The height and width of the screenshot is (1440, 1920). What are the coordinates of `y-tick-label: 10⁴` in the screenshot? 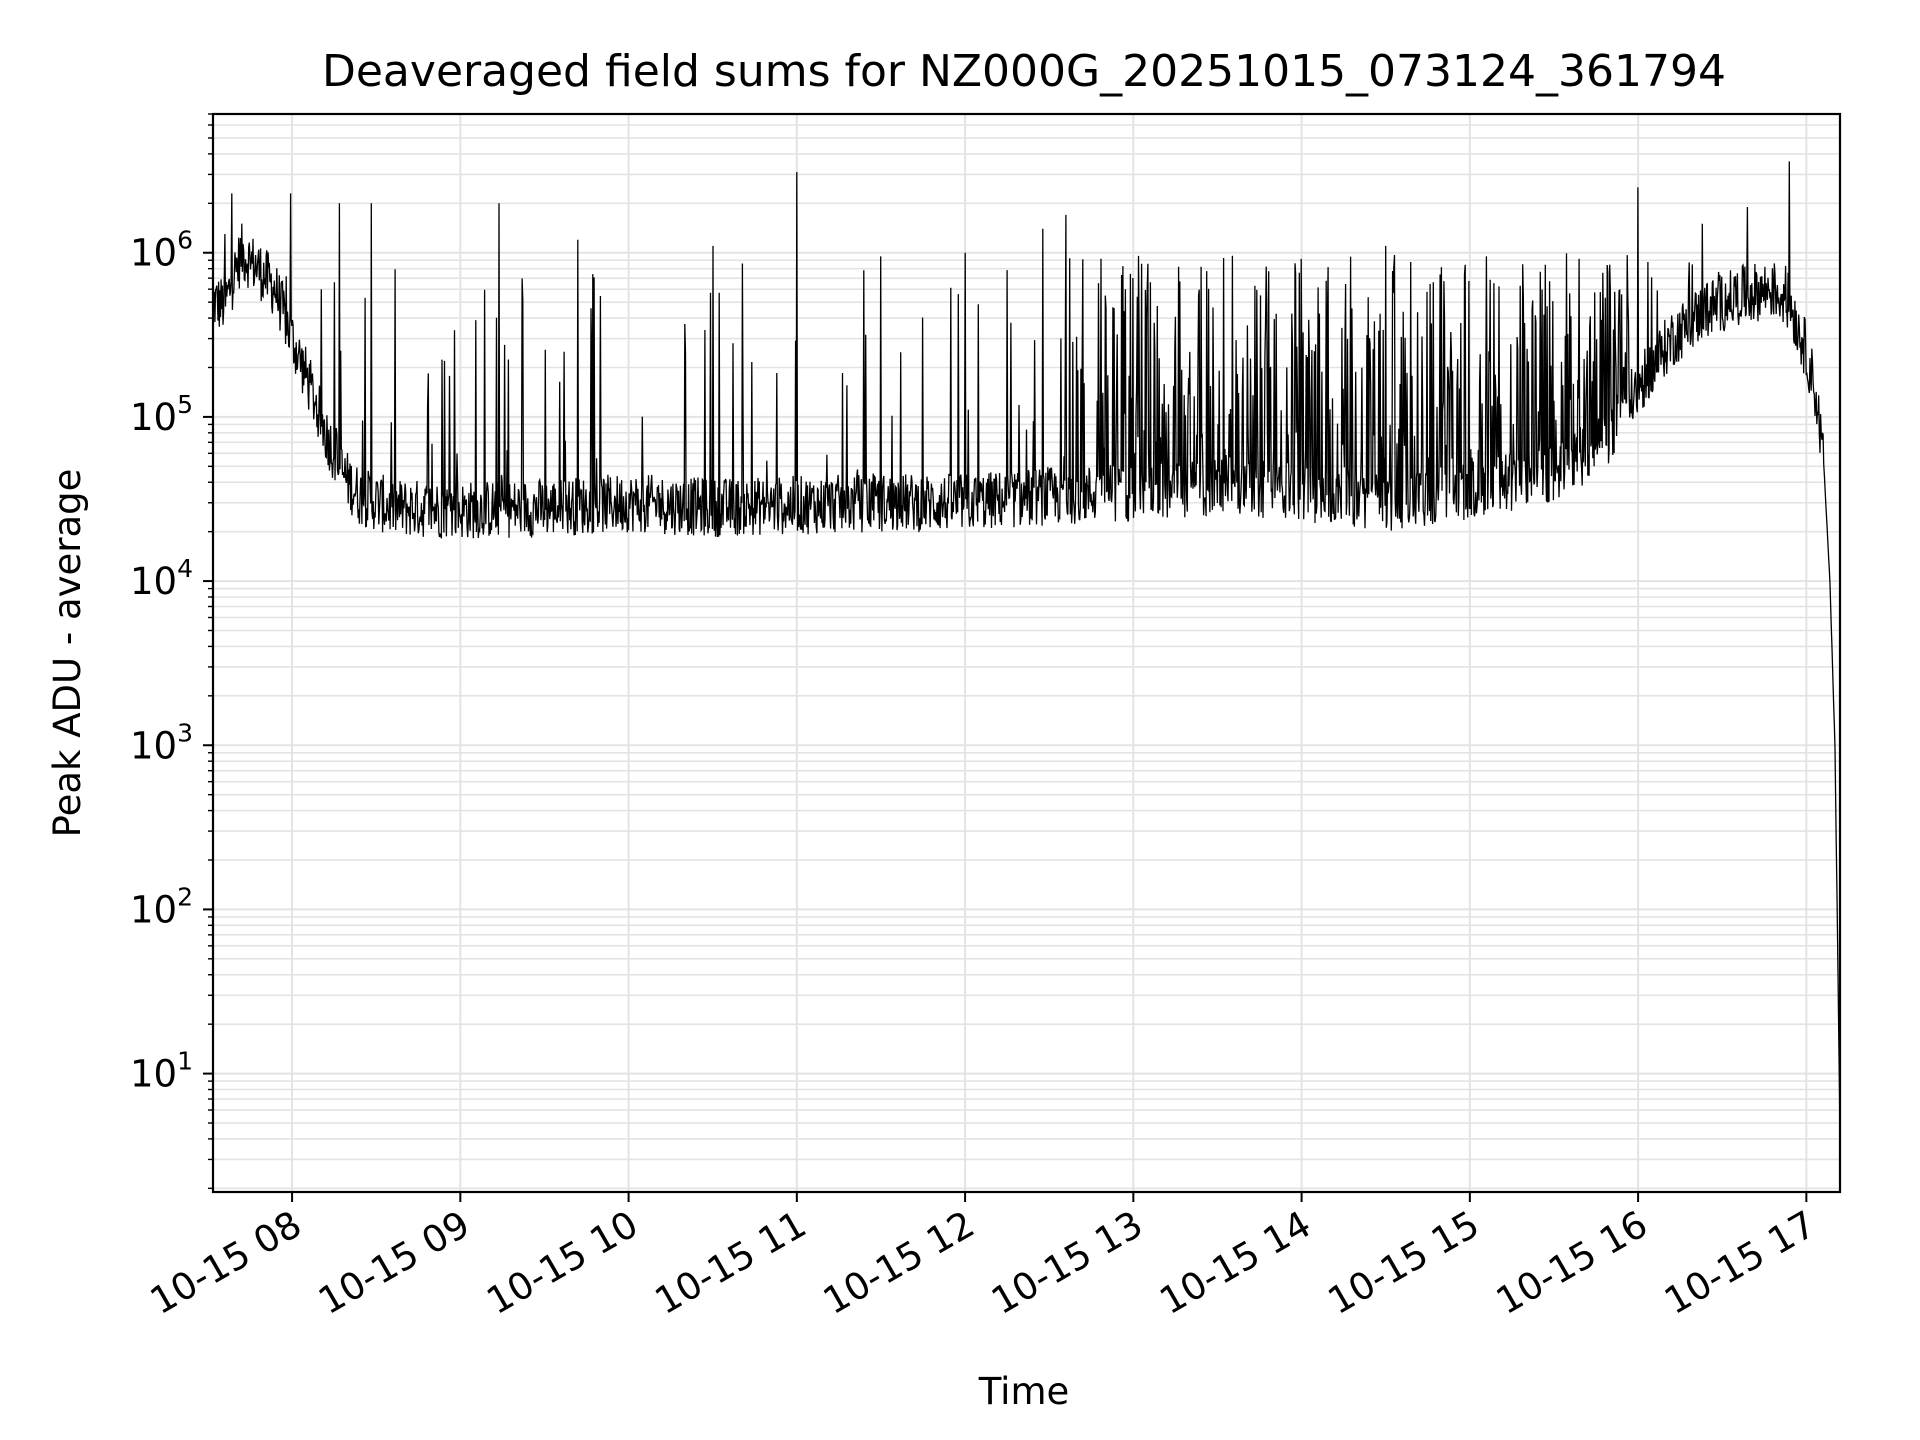 It's located at (161, 578).